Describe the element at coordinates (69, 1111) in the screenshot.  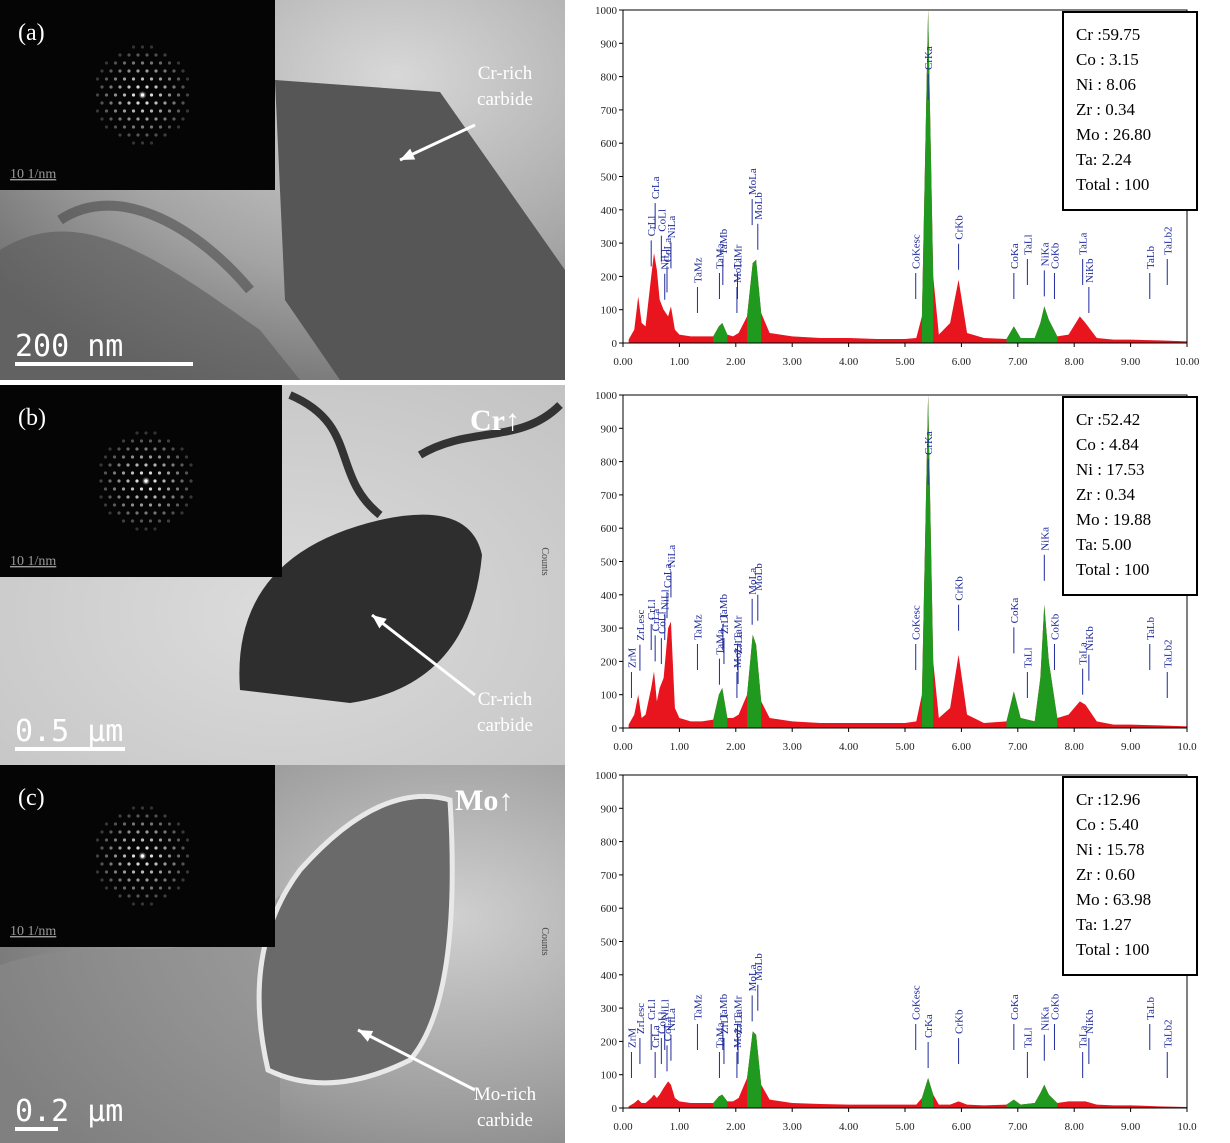
I see `scale-bar-label: 0.2 μm` at that location.